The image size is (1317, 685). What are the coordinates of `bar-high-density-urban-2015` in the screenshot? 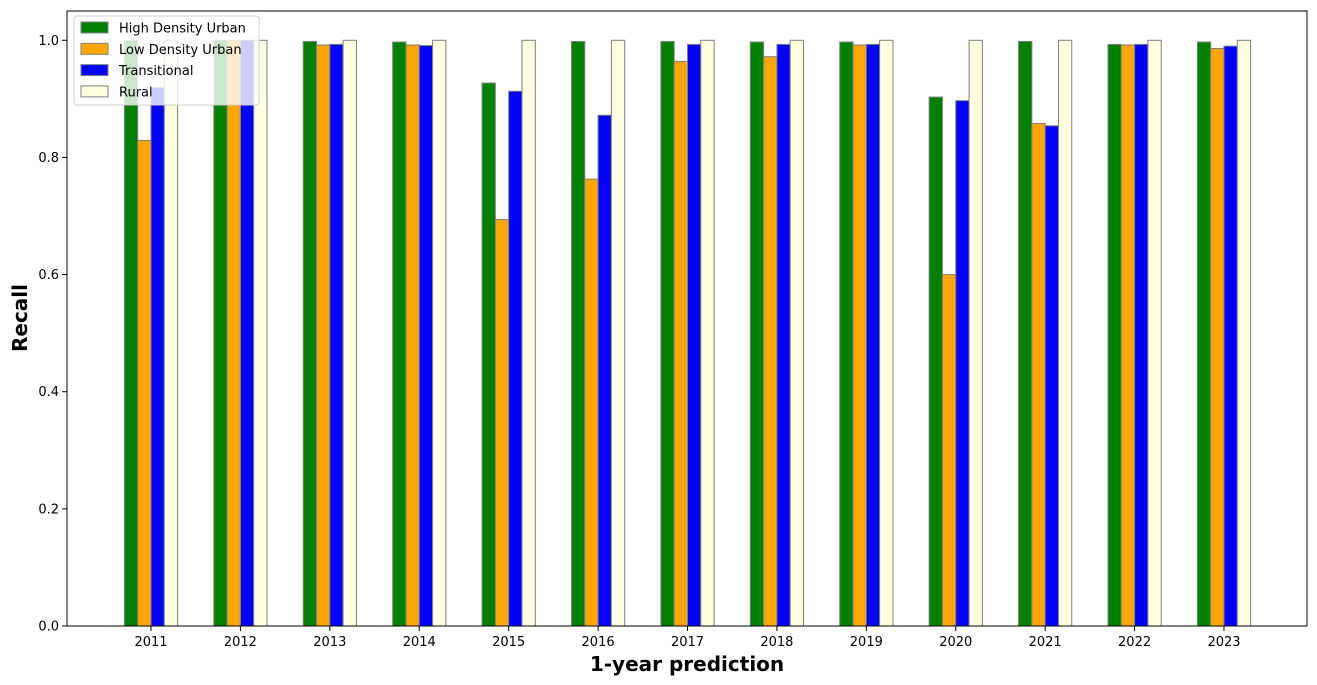 It's located at (488, 354).